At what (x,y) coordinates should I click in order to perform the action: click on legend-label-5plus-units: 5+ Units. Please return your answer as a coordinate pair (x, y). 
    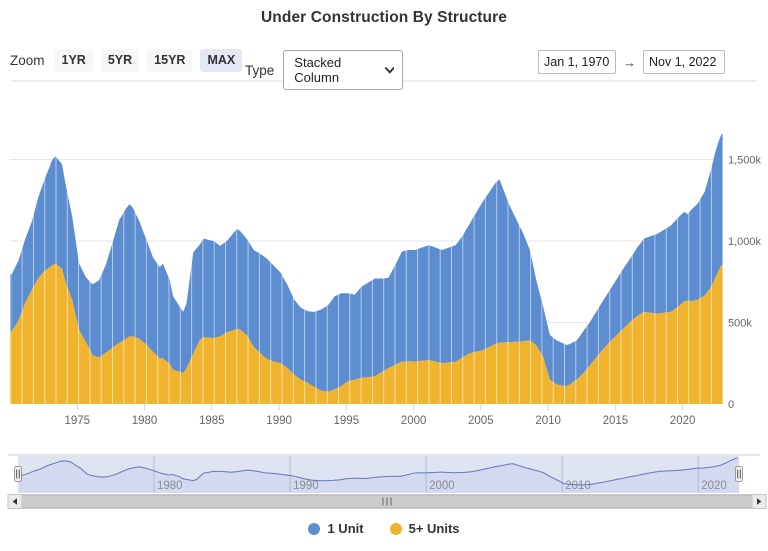
    Looking at the image, I should click on (434, 528).